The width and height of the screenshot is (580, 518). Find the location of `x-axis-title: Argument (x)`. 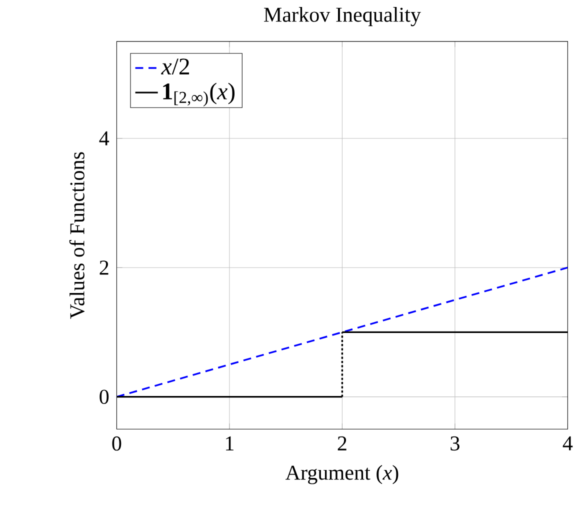

x-axis-title: Argument (x) is located at coordinates (341, 474).